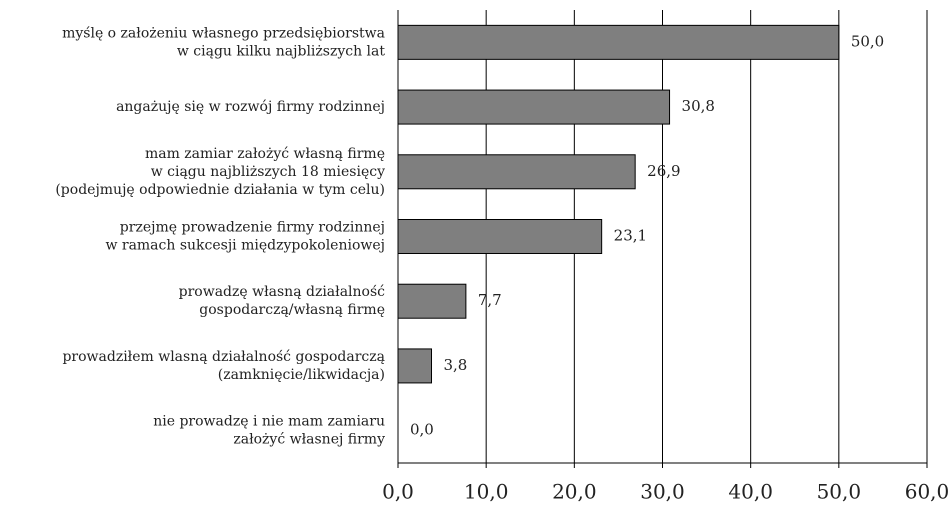 The image size is (952, 506). I want to click on category-line: mam zamiar założyć własną firmę, so click(265, 154).